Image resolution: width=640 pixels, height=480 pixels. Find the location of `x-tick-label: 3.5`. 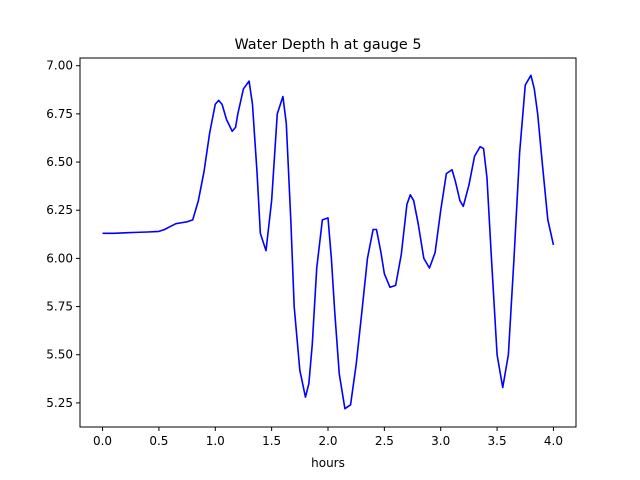

x-tick-label: 3.5 is located at coordinates (497, 441).